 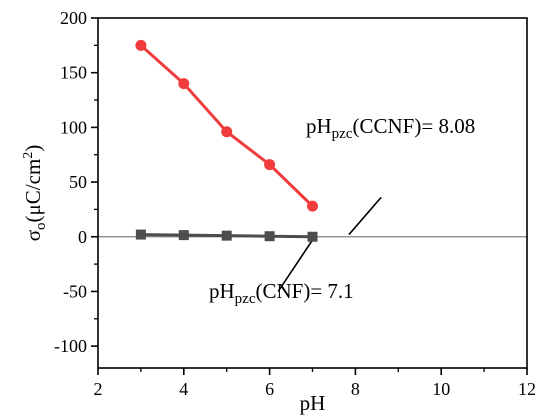 I want to click on x-tick-label: 8, so click(x=355, y=389).